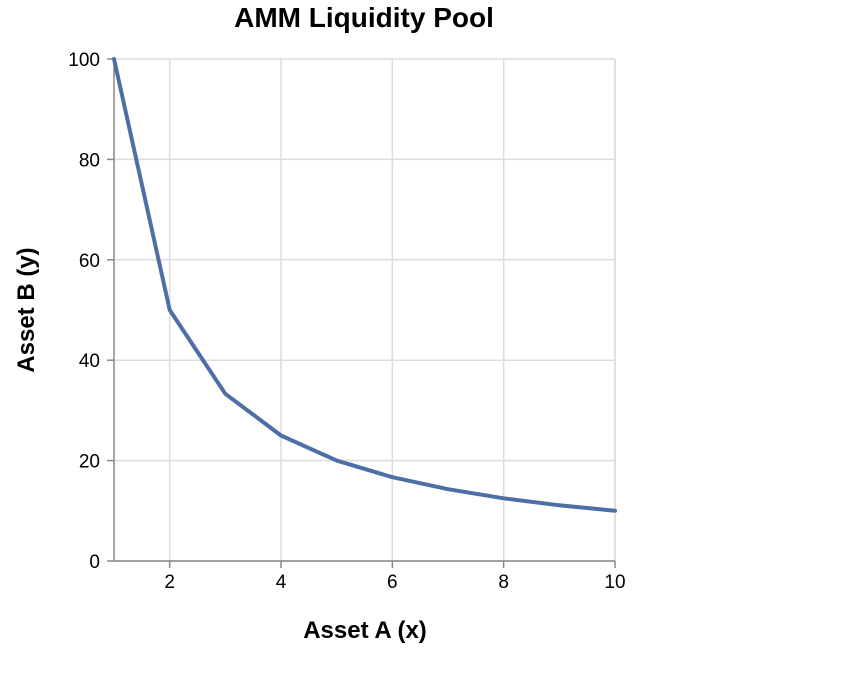 The width and height of the screenshot is (850, 683). I want to click on y-tick-label: 100, so click(84, 60).